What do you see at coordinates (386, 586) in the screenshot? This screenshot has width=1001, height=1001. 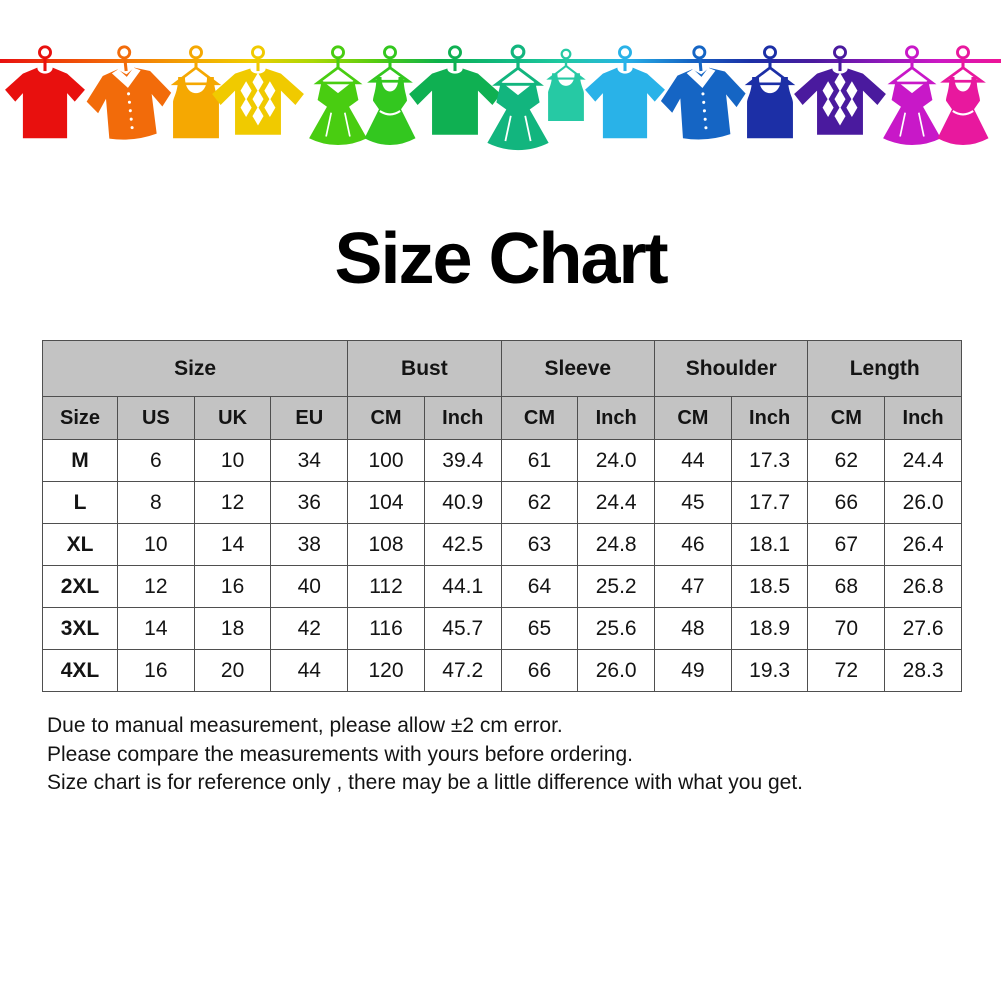 I see `measurement-cell: 112` at bounding box center [386, 586].